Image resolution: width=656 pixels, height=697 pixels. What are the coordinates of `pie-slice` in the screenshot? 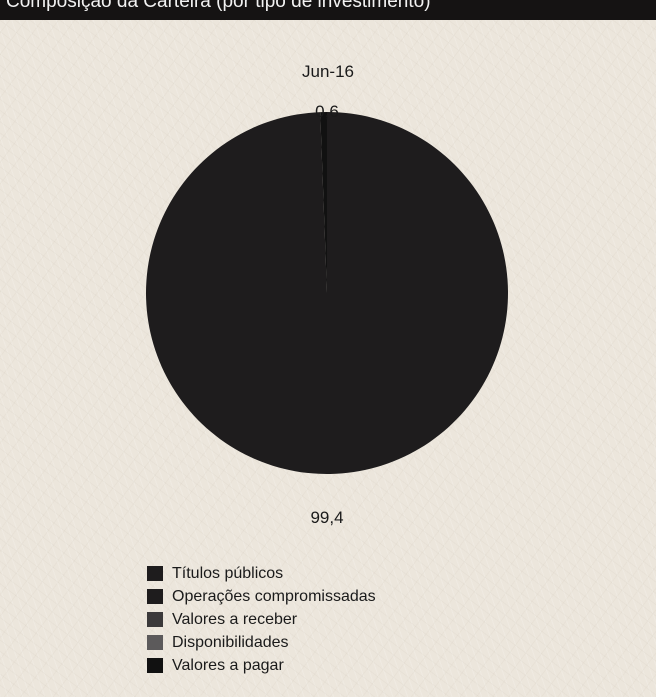 It's located at (323, 202).